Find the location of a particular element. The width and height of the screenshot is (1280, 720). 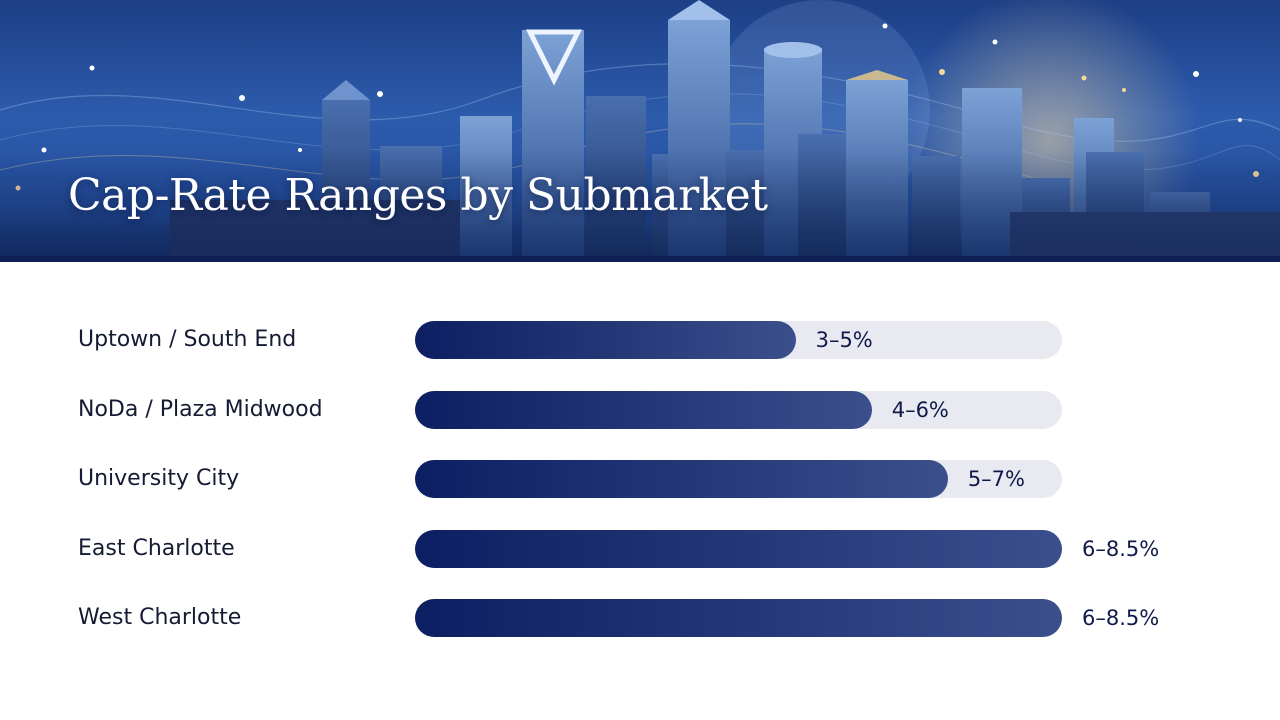

category-label: NoDa / Plaza Midwood is located at coordinates (200, 409).